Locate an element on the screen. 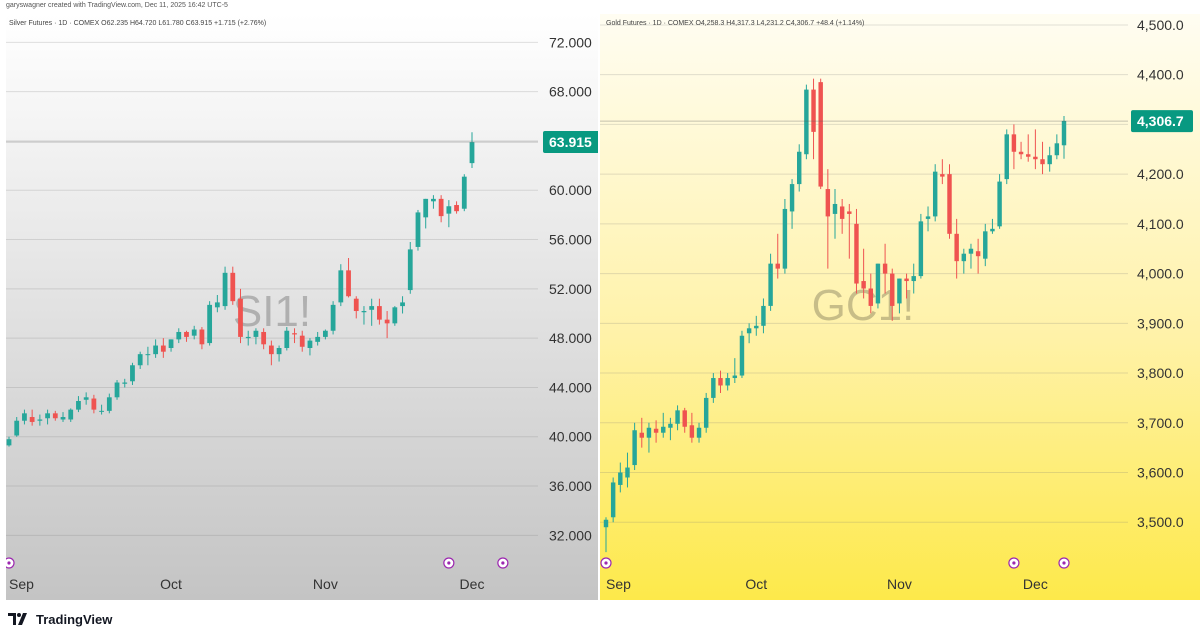 This screenshot has height=636, width=1200. gold-y-tick-label: 3,600.0 is located at coordinates (1160, 473).